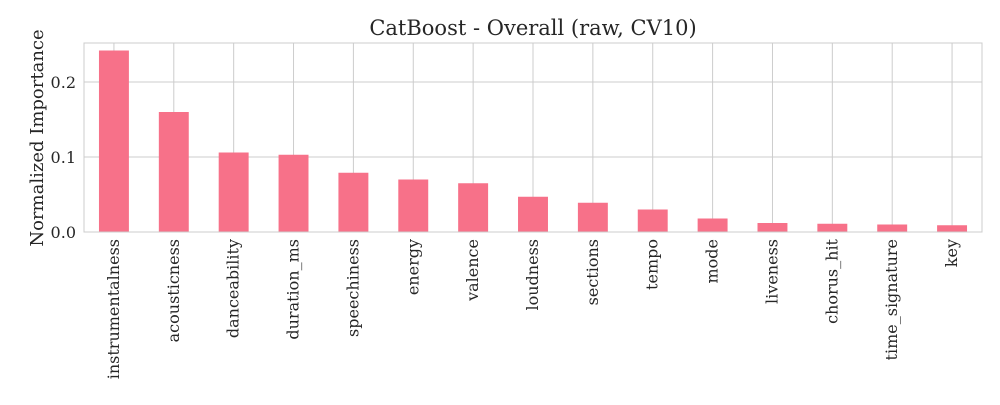 The height and width of the screenshot is (405, 1000). I want to click on x-tick-label: valence, so click(472, 270).